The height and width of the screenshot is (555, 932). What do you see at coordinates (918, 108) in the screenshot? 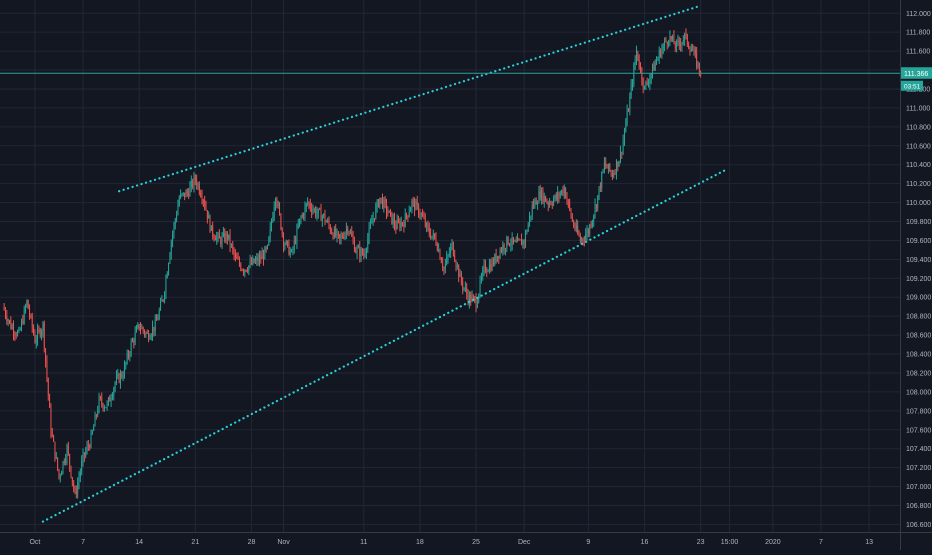
I see `y-tick-label: 111.000` at bounding box center [918, 108].